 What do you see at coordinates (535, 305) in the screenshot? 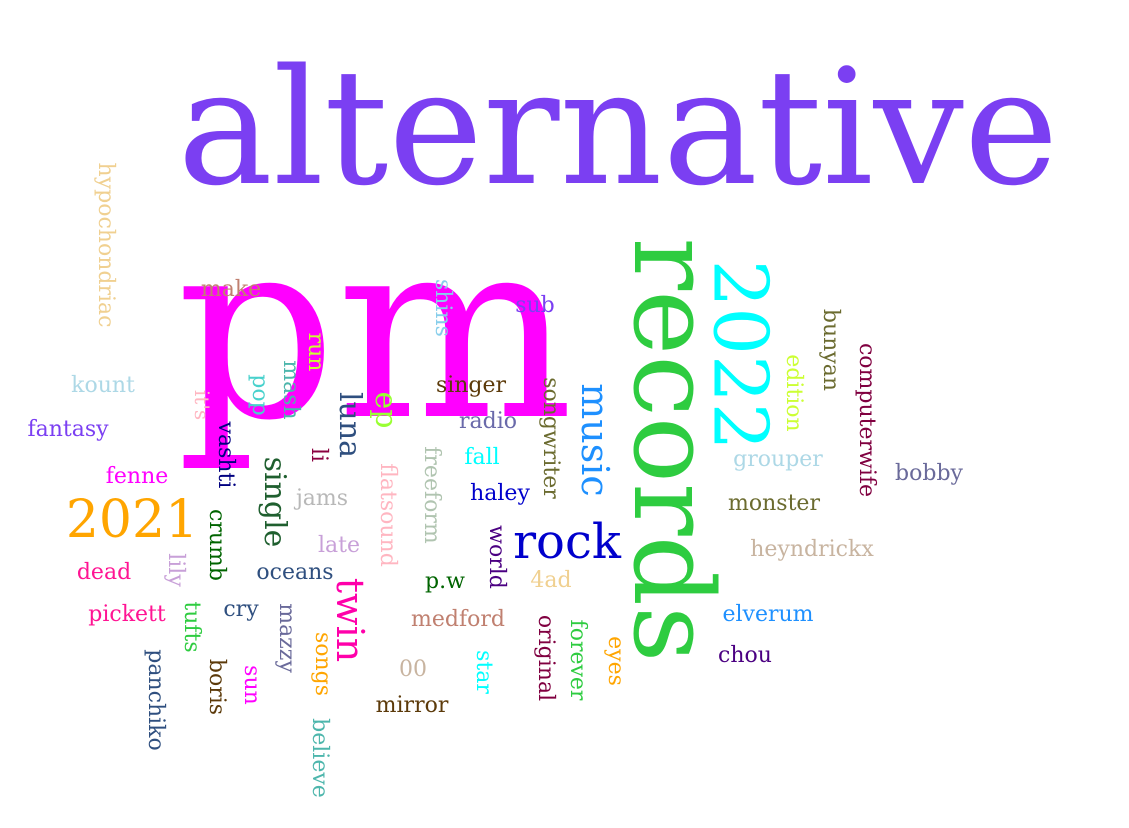
I see `word-sub: sub` at bounding box center [535, 305].